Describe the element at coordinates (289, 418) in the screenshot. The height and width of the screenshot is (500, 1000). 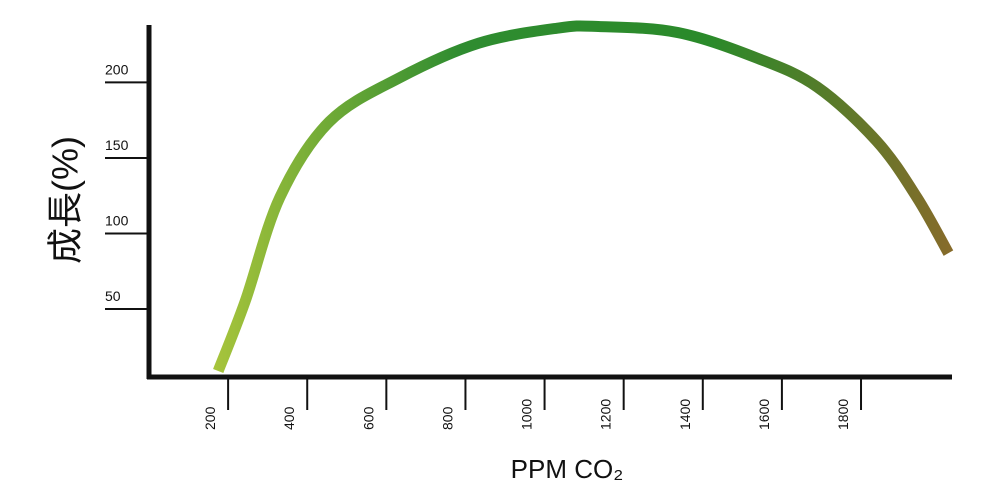
I see `x-tick-label: 400` at that location.